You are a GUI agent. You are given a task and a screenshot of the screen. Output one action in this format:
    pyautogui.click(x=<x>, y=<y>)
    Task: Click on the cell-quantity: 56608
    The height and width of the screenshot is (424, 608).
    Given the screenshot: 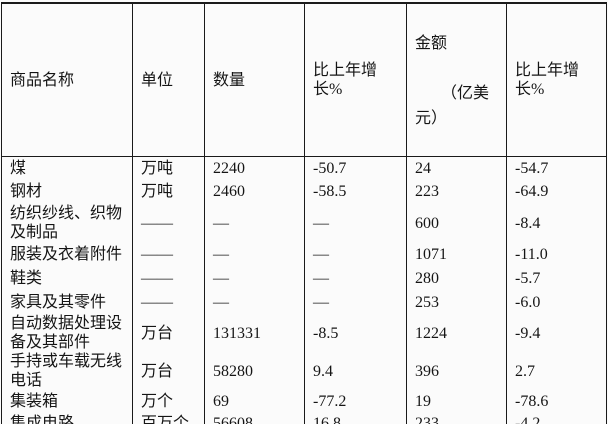 What is the action you would take?
    pyautogui.click(x=254, y=418)
    